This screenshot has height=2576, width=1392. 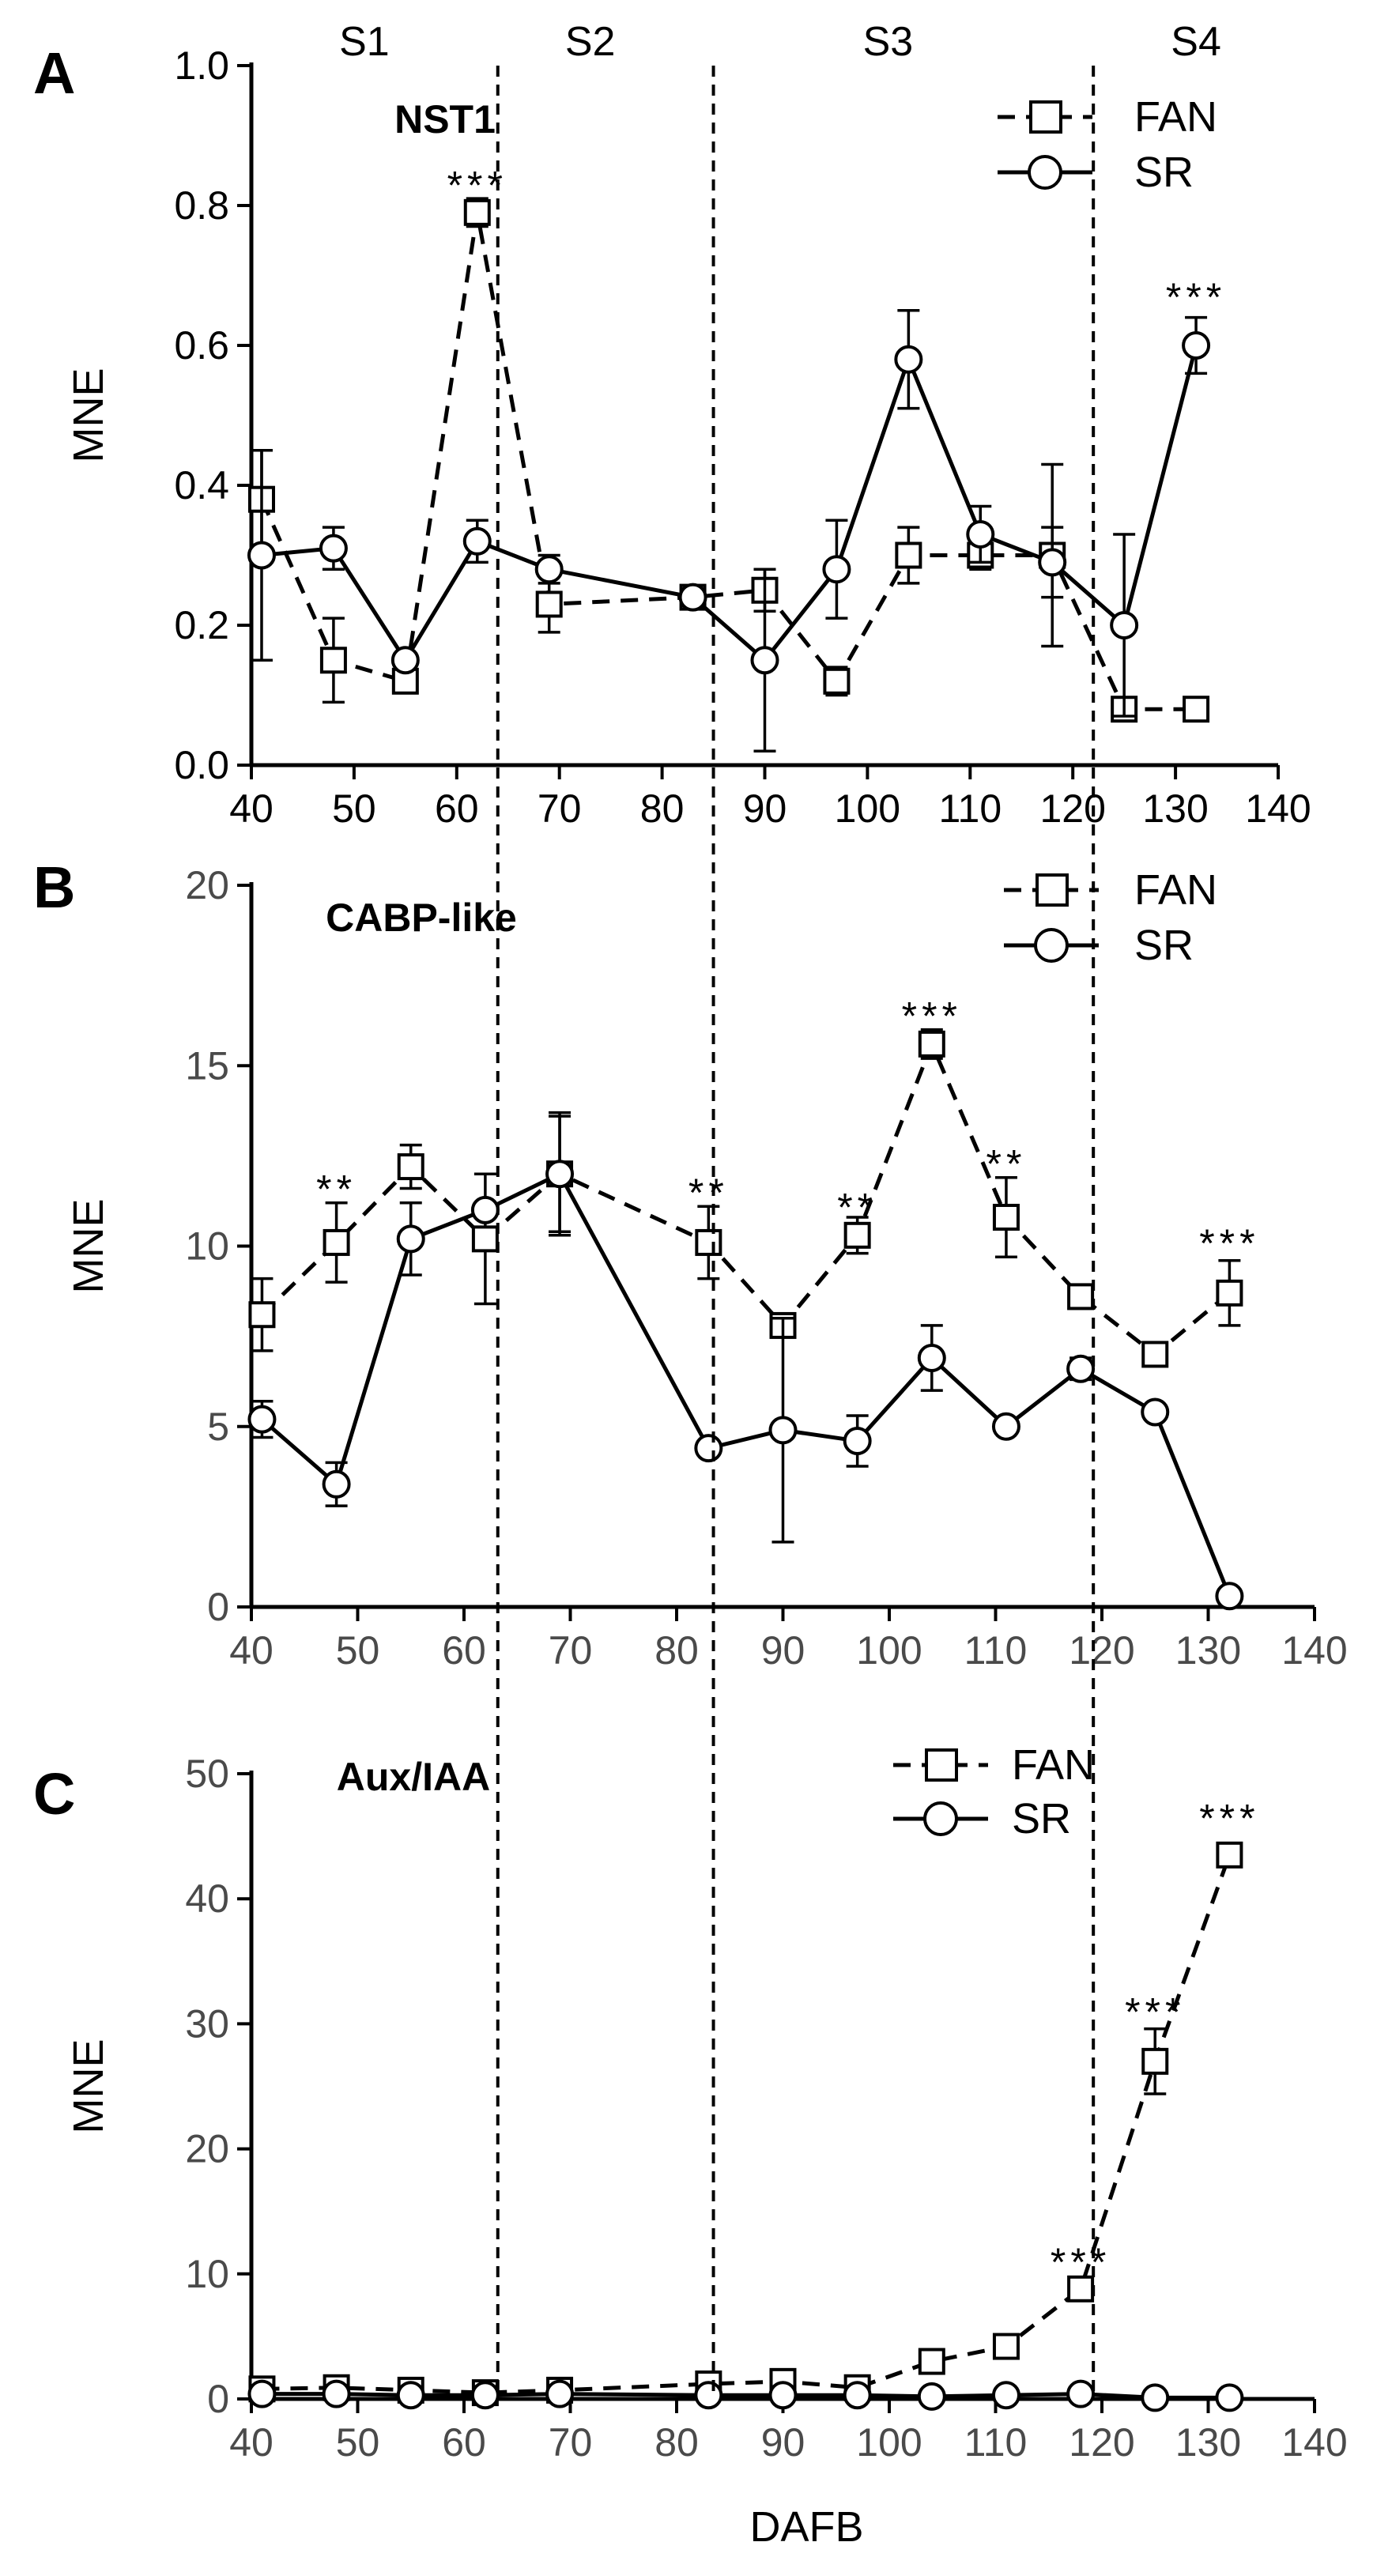 I want to click on y-tick-label: 15, so click(x=207, y=1065).